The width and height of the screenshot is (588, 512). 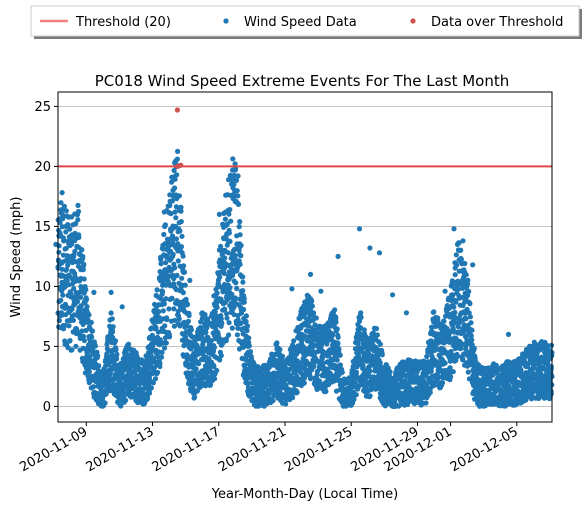 What do you see at coordinates (42, 287) in the screenshot?
I see `y-tick-label: 10` at bounding box center [42, 287].